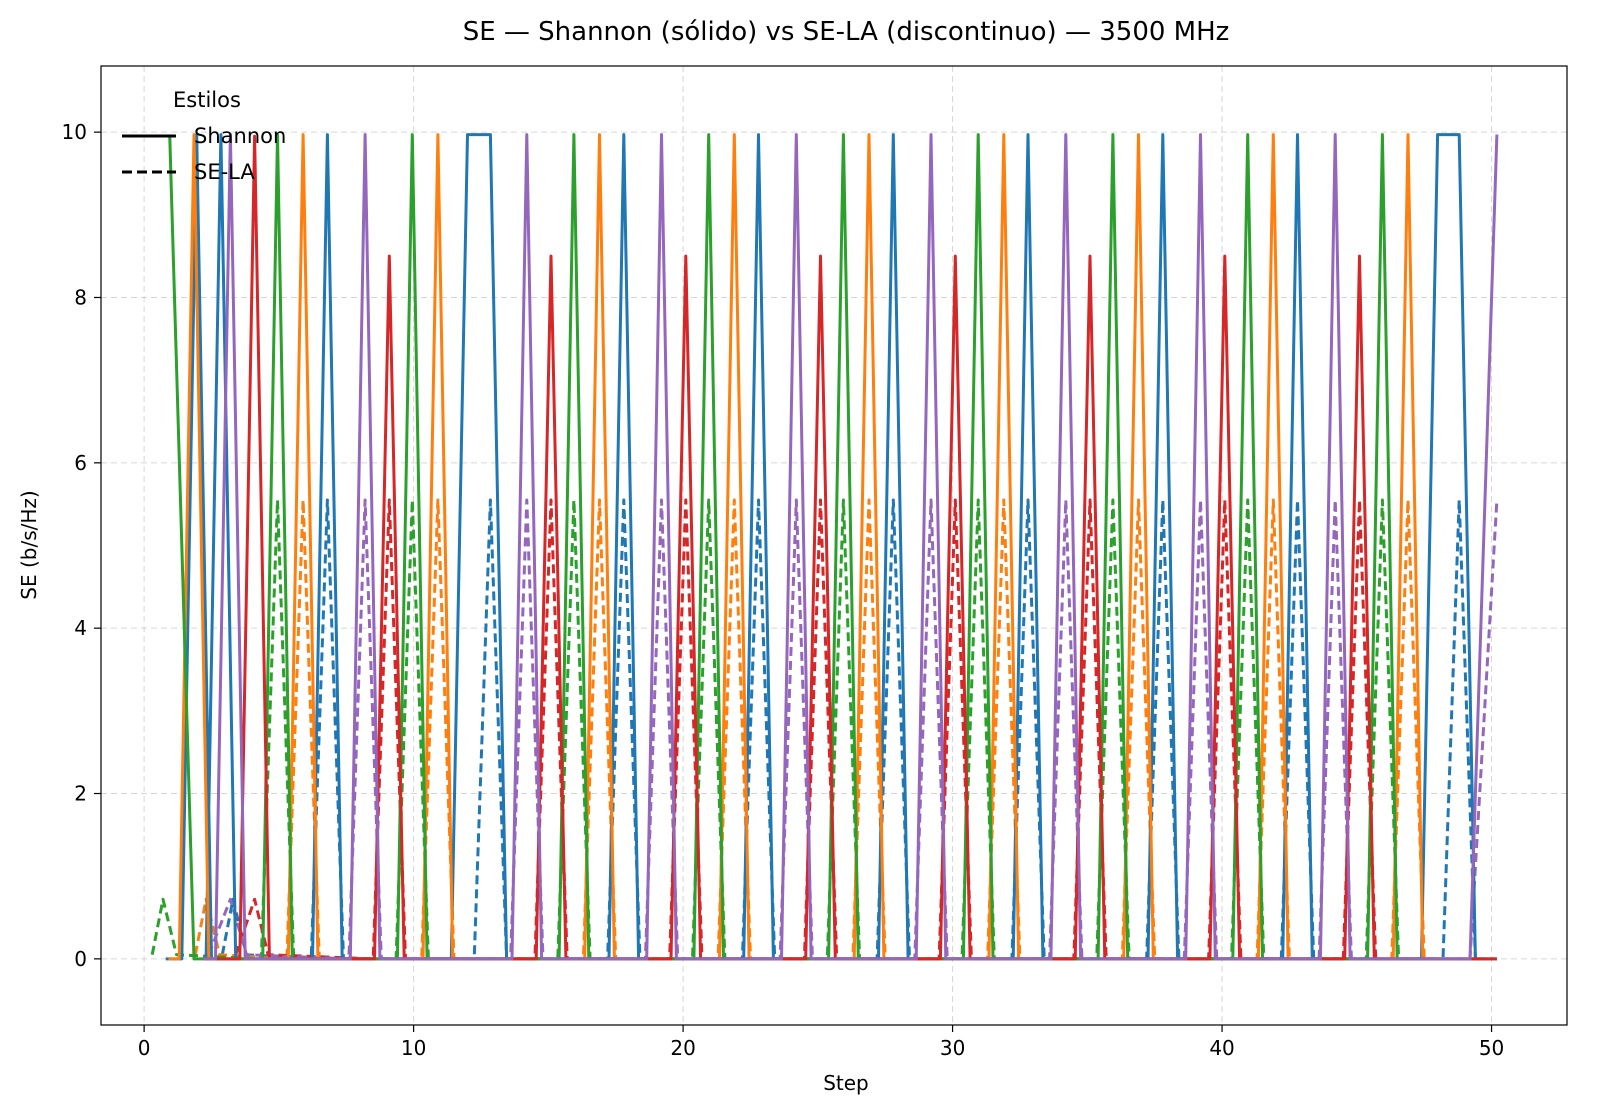 Image resolution: width=1609 pixels, height=1114 pixels. Describe the element at coordinates (682, 1048) in the screenshot. I see `x-tick-label: 20` at that location.